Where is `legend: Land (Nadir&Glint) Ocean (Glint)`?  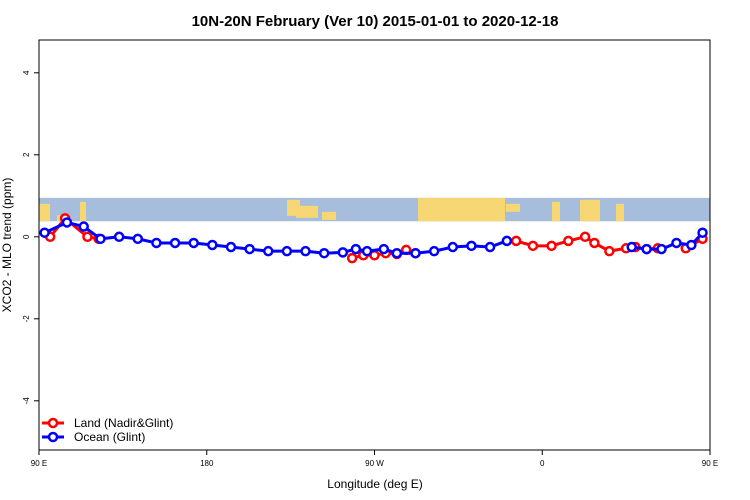
legend: Land (Nadir&Glint) Ocean (Glint) is located at coordinates (107, 430).